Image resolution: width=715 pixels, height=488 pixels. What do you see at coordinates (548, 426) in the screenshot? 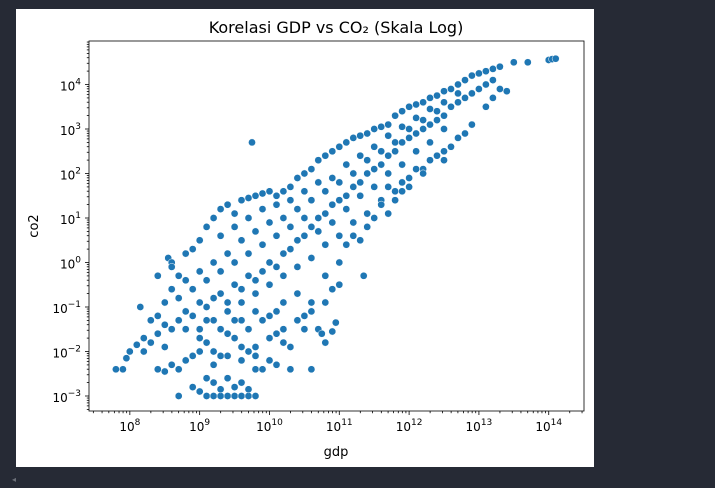
I see `x-tick-label: 1014` at bounding box center [548, 426].